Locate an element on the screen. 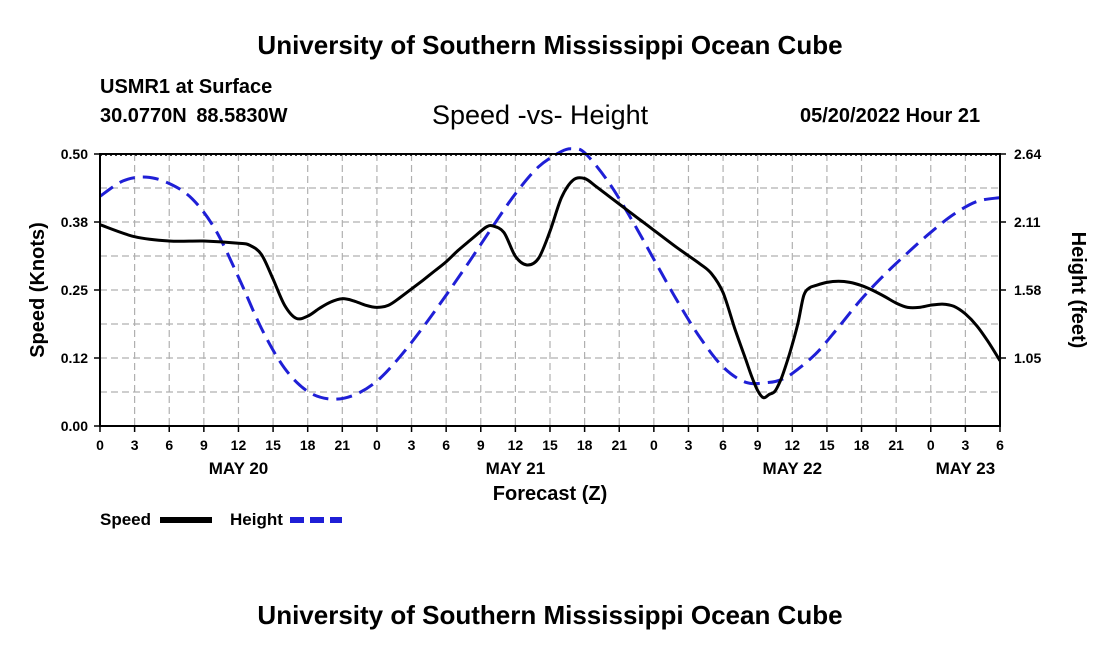 Image resolution: width=1100 pixels, height=650 pixels. y2-tick-label: 2.11 is located at coordinates (1027, 222).